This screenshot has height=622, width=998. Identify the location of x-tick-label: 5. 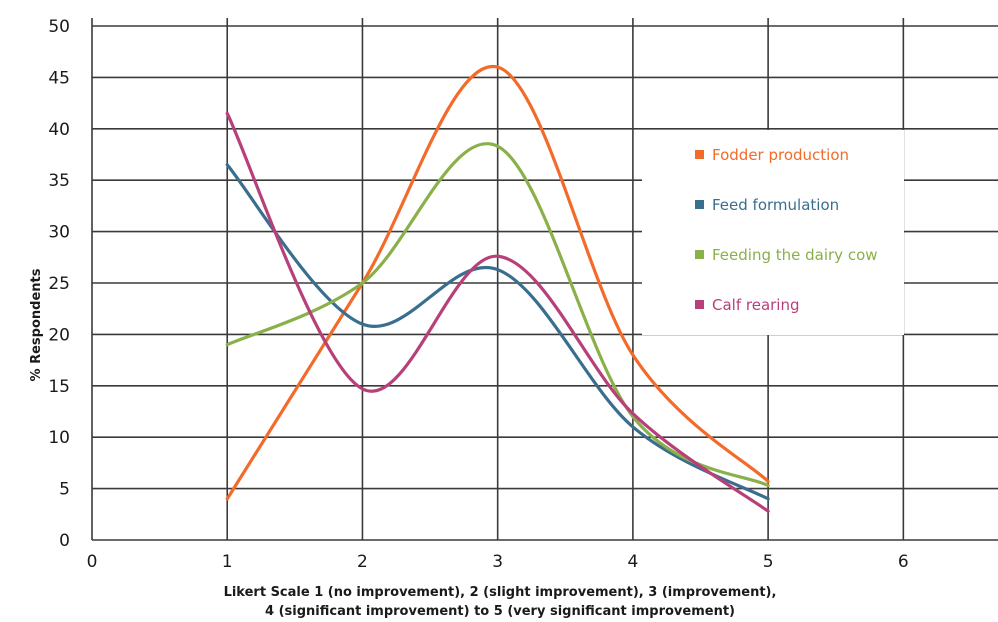
(768, 562).